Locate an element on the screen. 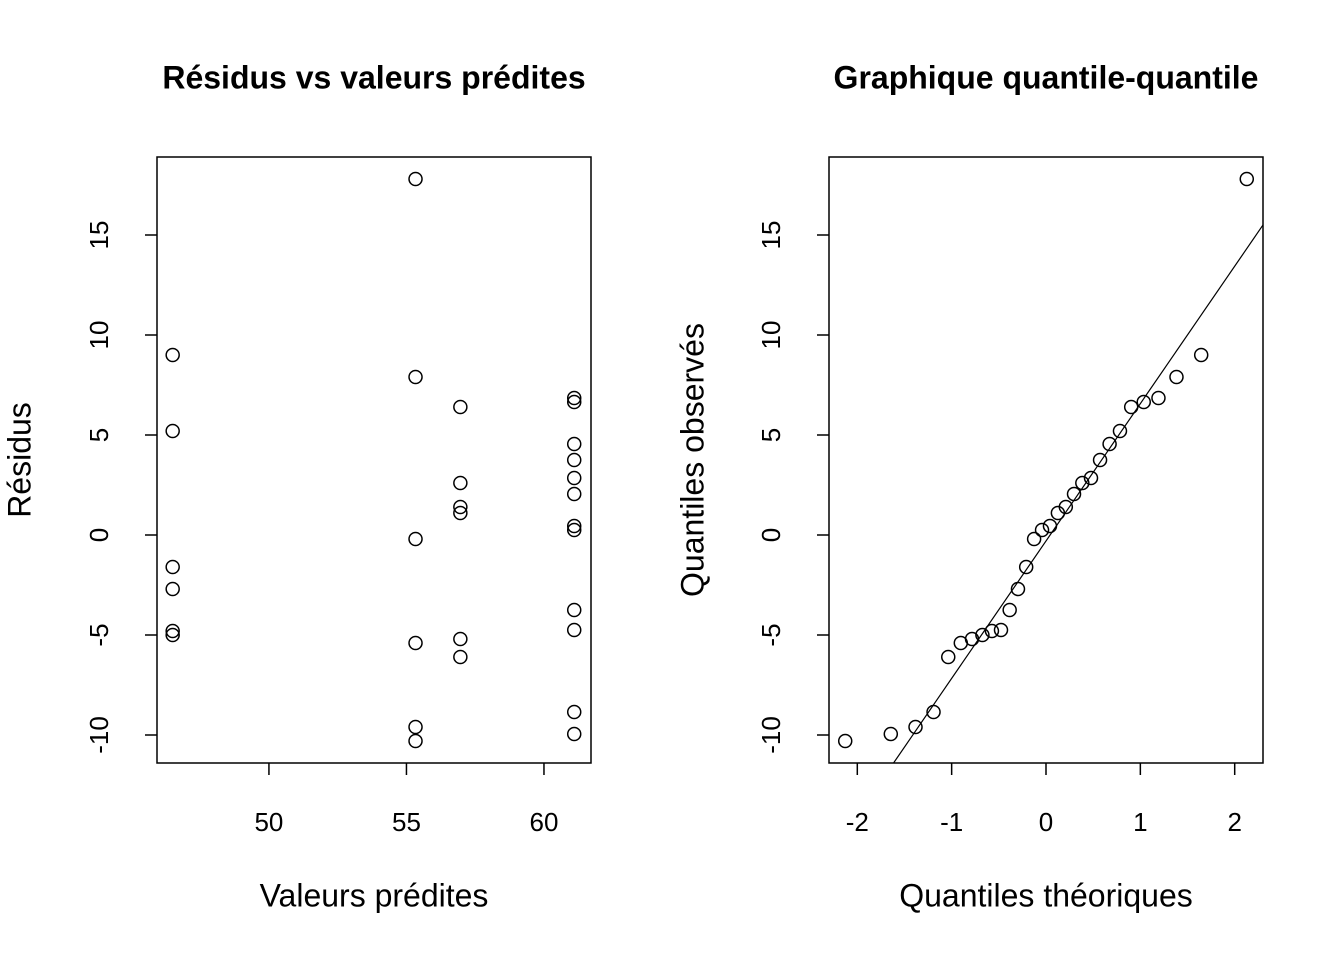 Image resolution: width=1344 pixels, height=960 pixels. x-tick-label: 55 is located at coordinates (406, 822).